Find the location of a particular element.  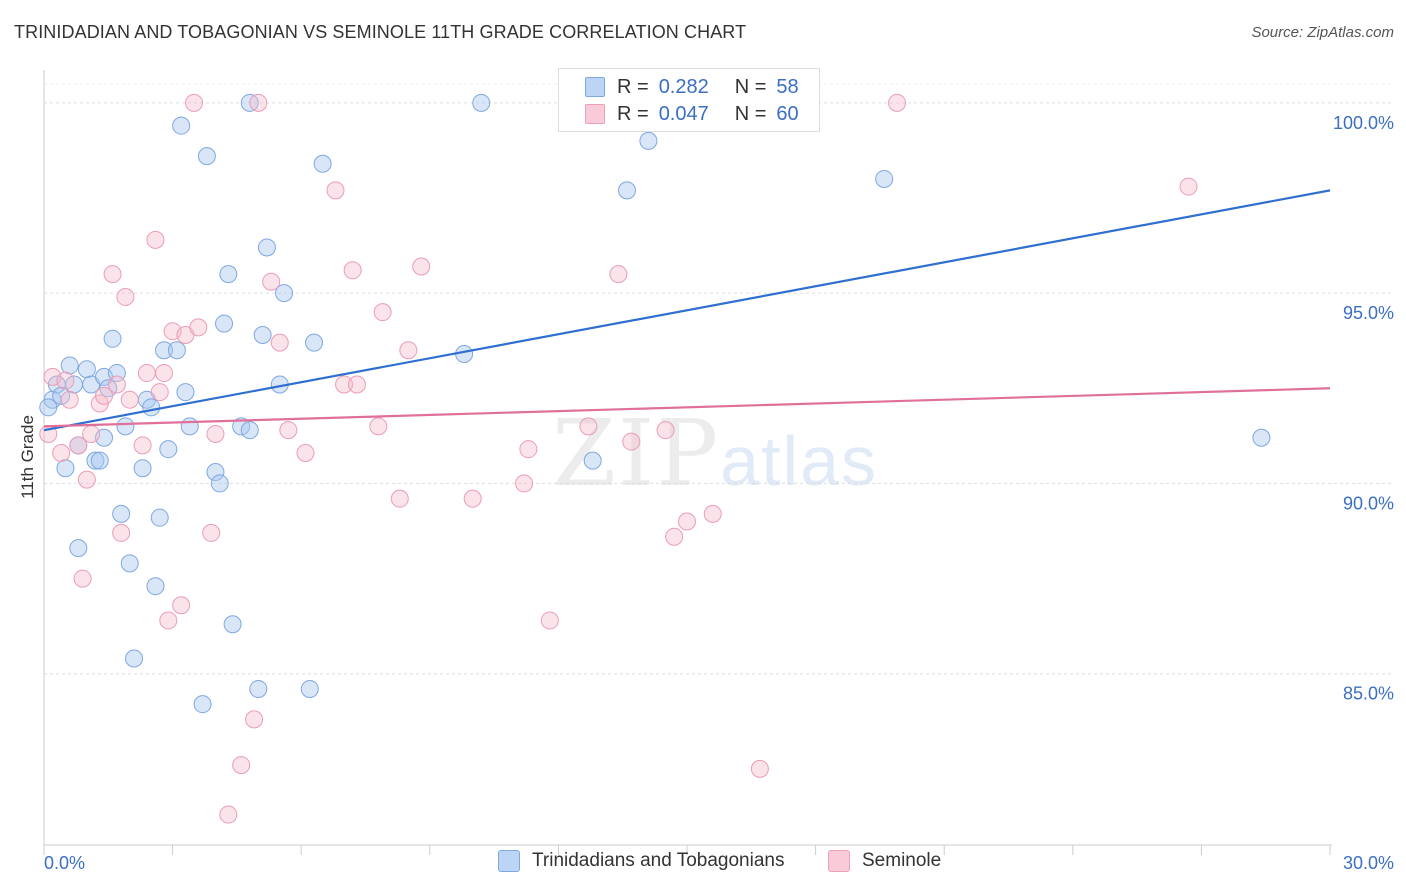

x-ticks is located at coordinates (687, 850).